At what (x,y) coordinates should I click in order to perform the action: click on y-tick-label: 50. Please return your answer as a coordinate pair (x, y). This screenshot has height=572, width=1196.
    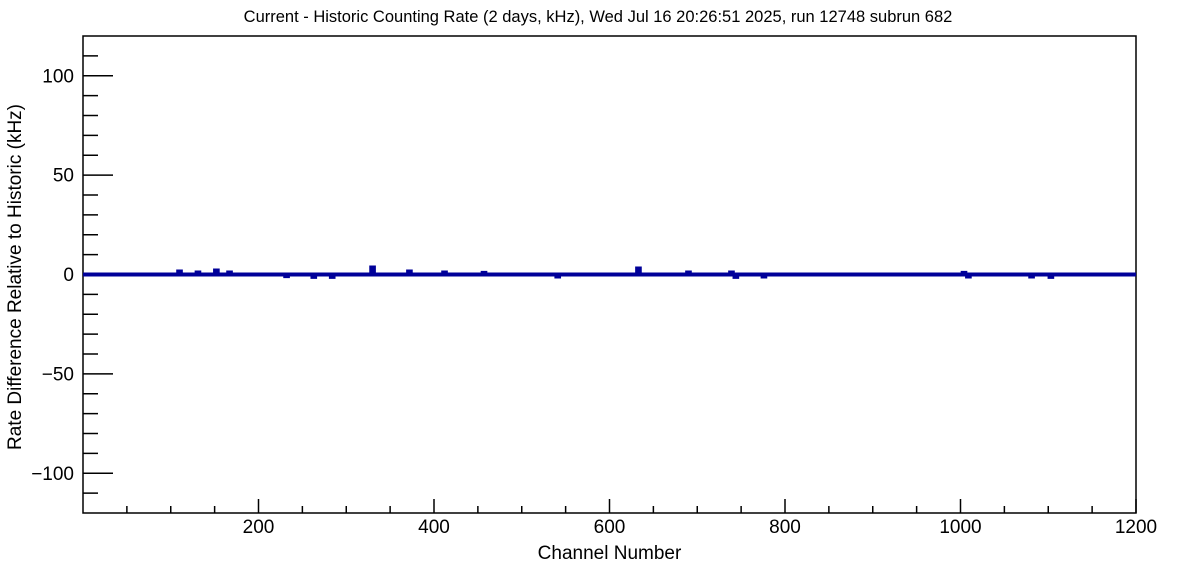
    Looking at the image, I should click on (63, 176).